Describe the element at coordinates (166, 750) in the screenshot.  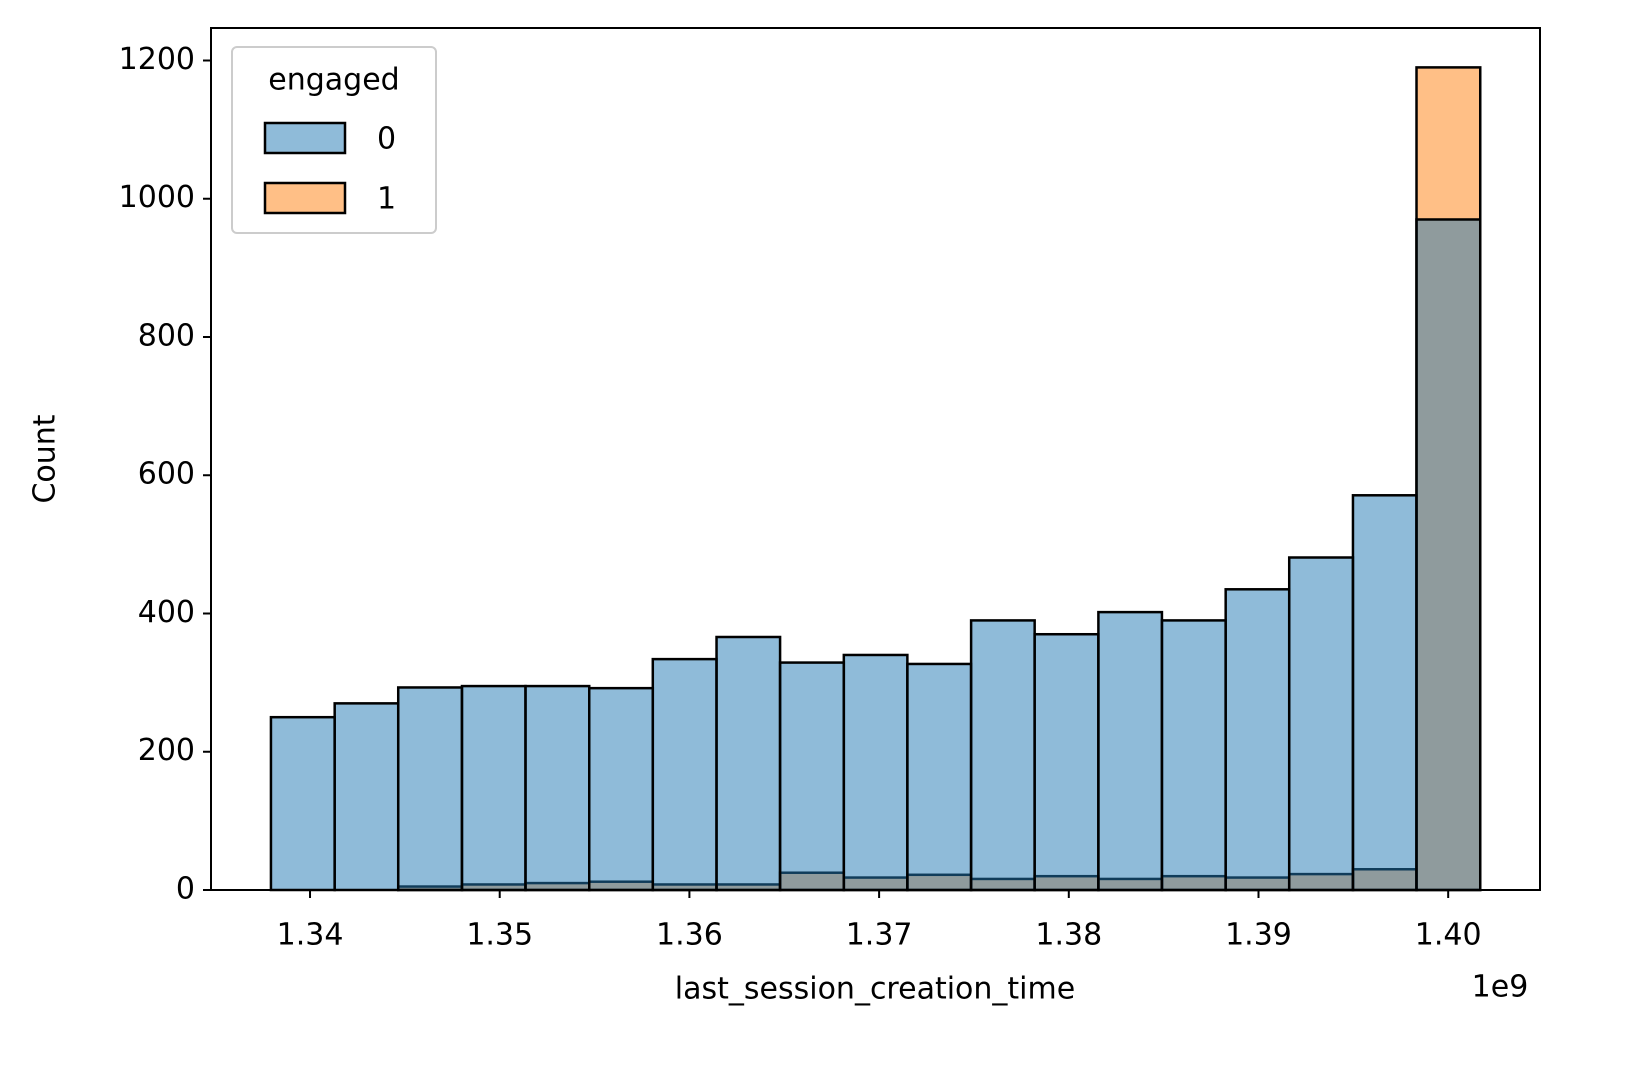
I see `y-tick-label: 200` at that location.